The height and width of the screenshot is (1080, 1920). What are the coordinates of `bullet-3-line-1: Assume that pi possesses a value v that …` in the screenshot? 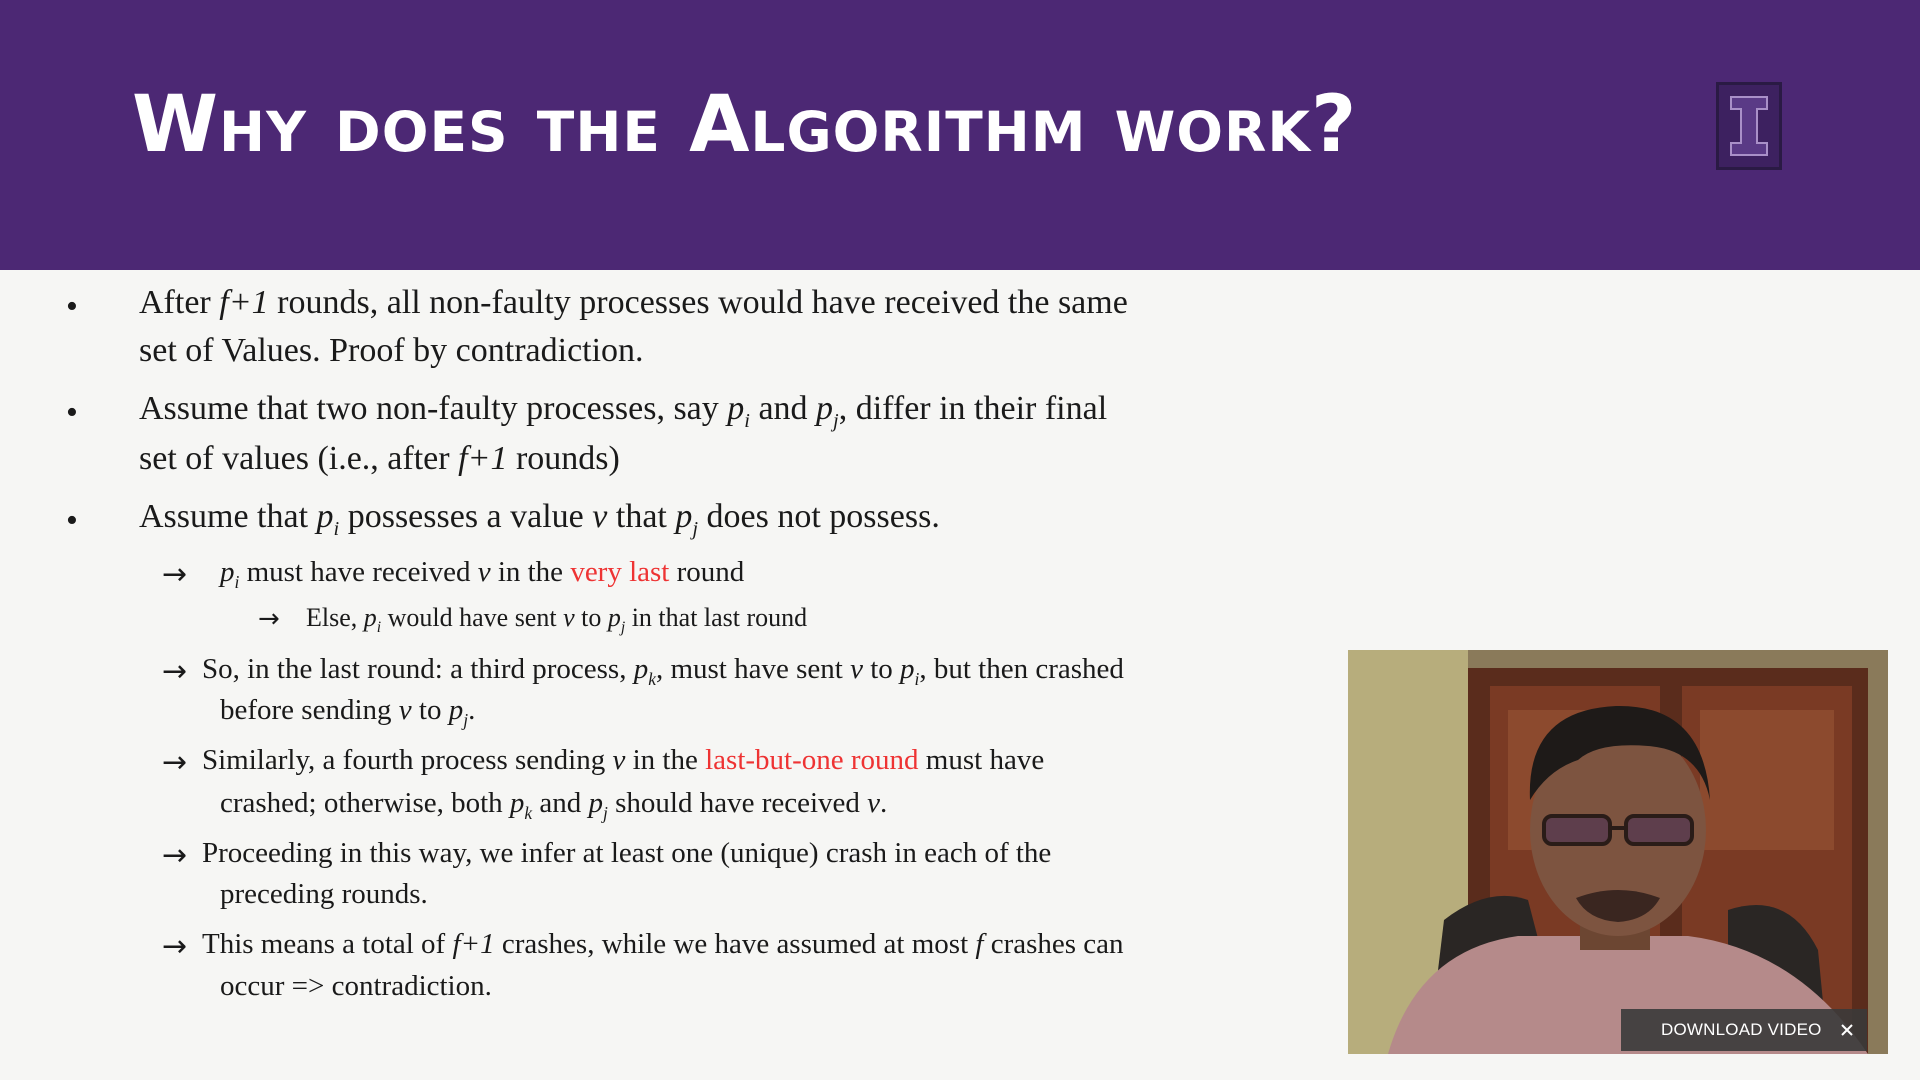 It's located at (539, 519).